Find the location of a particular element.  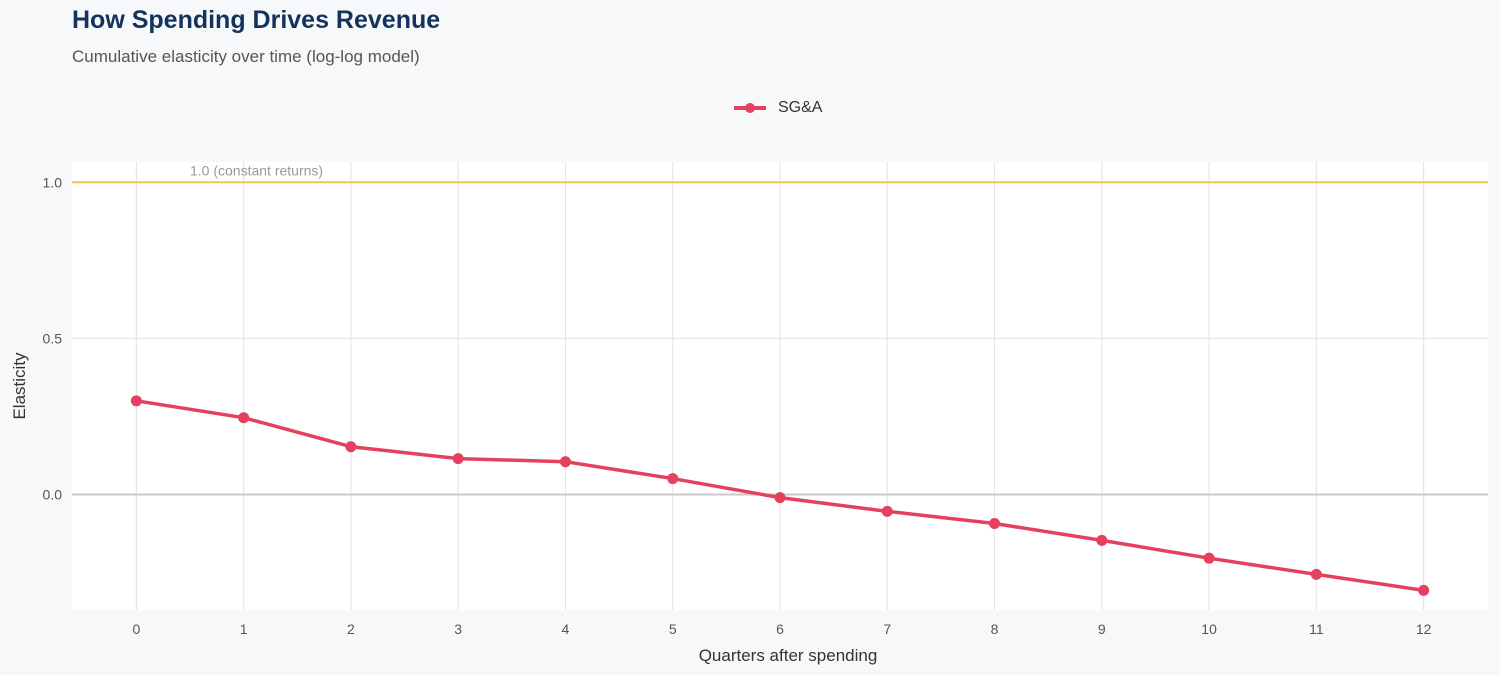

x-tick-label: 9 is located at coordinates (1102, 629).